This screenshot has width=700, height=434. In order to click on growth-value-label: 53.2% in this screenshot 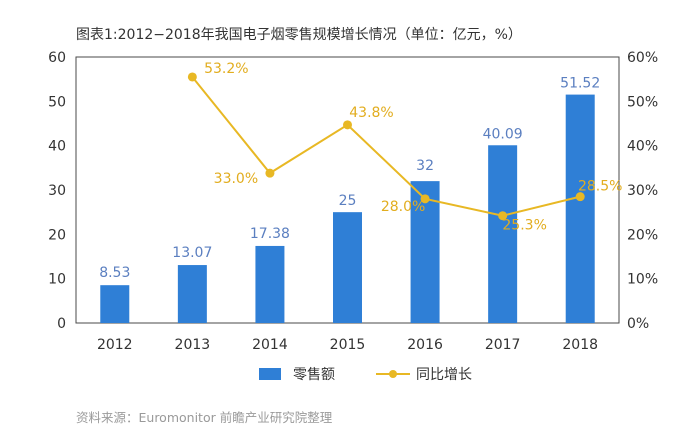, I will do `click(226, 69)`.